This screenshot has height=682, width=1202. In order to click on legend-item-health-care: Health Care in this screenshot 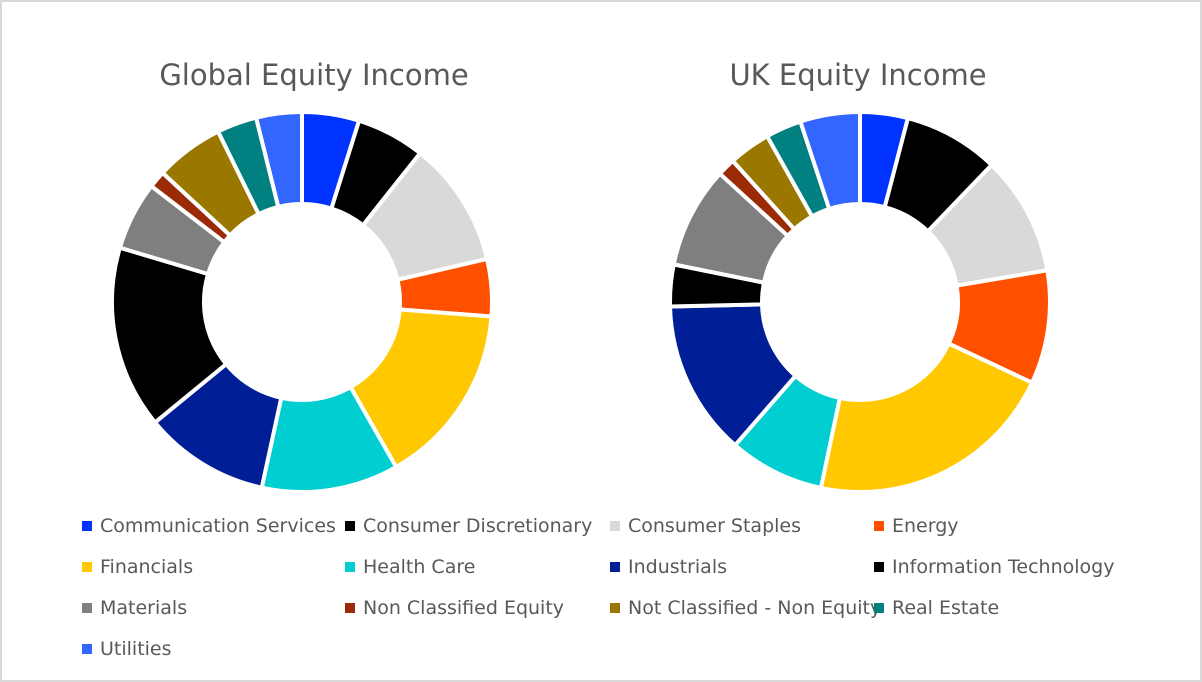, I will do `click(410, 567)`.